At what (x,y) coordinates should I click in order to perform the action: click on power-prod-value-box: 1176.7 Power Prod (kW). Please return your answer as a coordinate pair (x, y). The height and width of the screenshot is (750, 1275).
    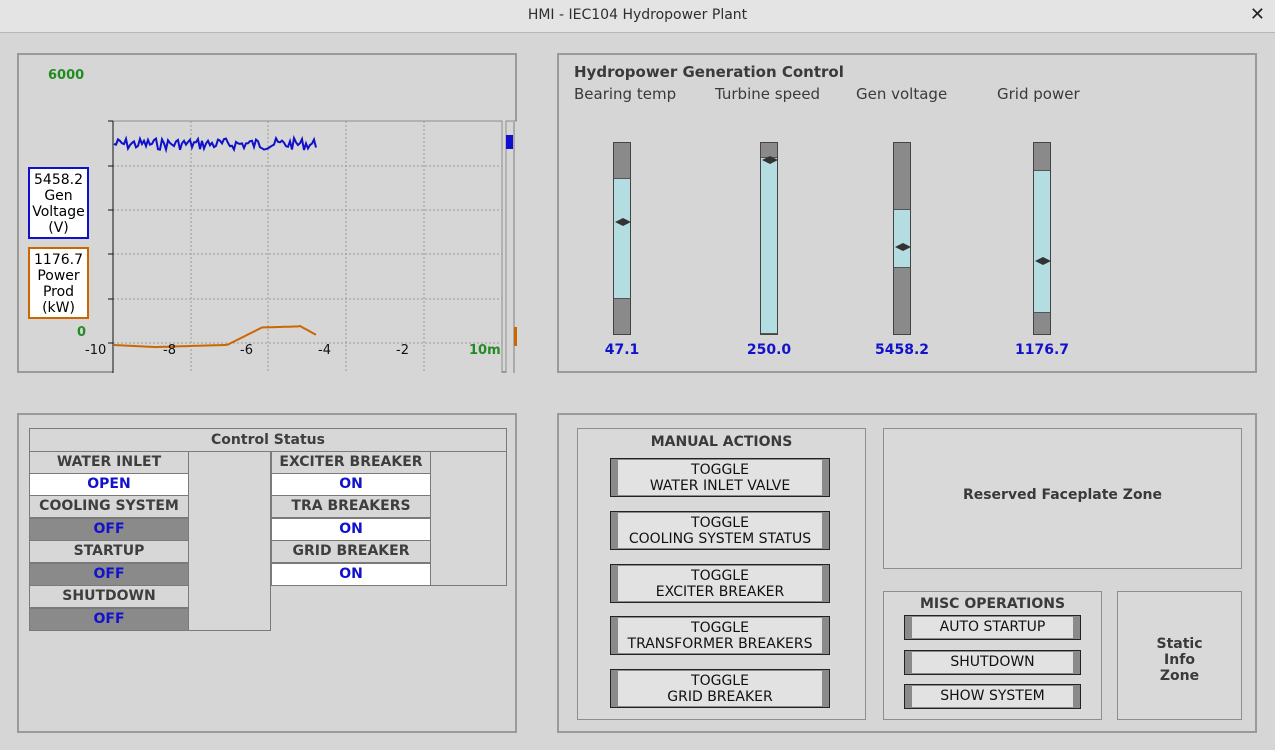
    Looking at the image, I should click on (58, 283).